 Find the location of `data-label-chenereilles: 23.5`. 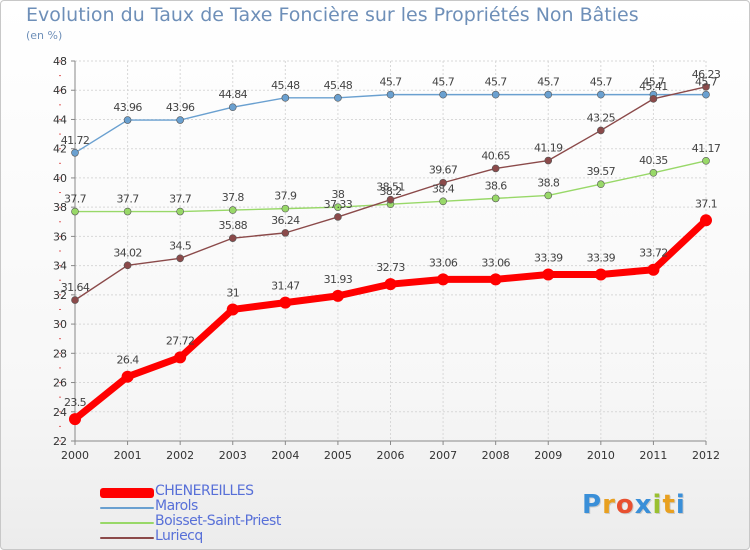

data-label-chenereilles: 23.5 is located at coordinates (75, 402).